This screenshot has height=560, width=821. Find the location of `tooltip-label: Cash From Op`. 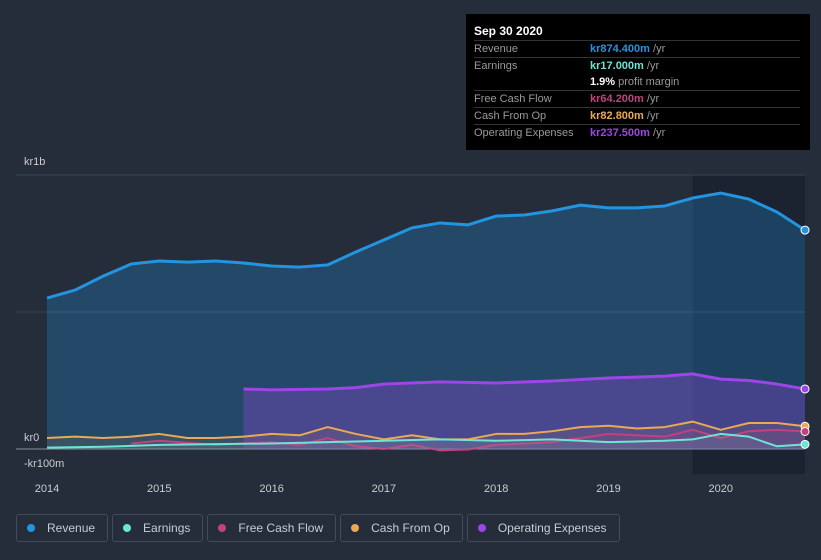

tooltip-label: Cash From Op is located at coordinates (510, 116).